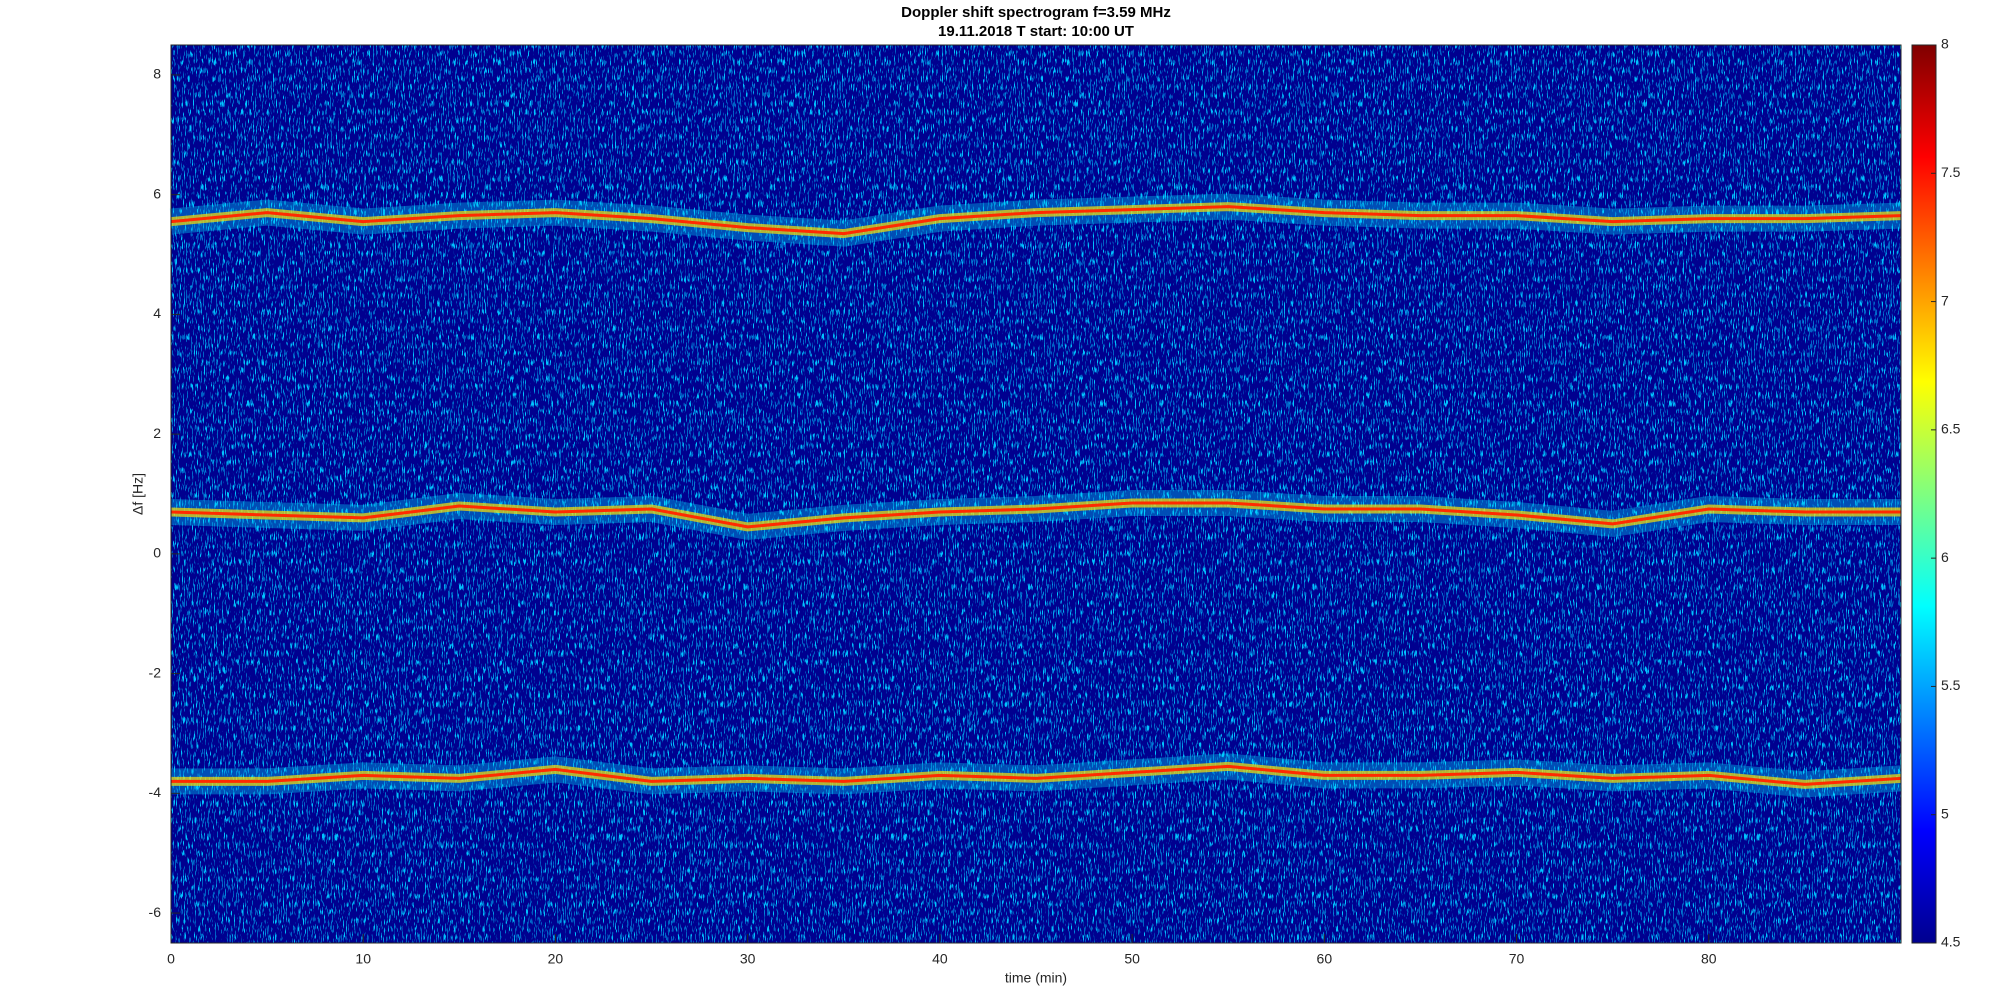 The image size is (2000, 1003). I want to click on x-axis-label: time (min), so click(1036, 978).